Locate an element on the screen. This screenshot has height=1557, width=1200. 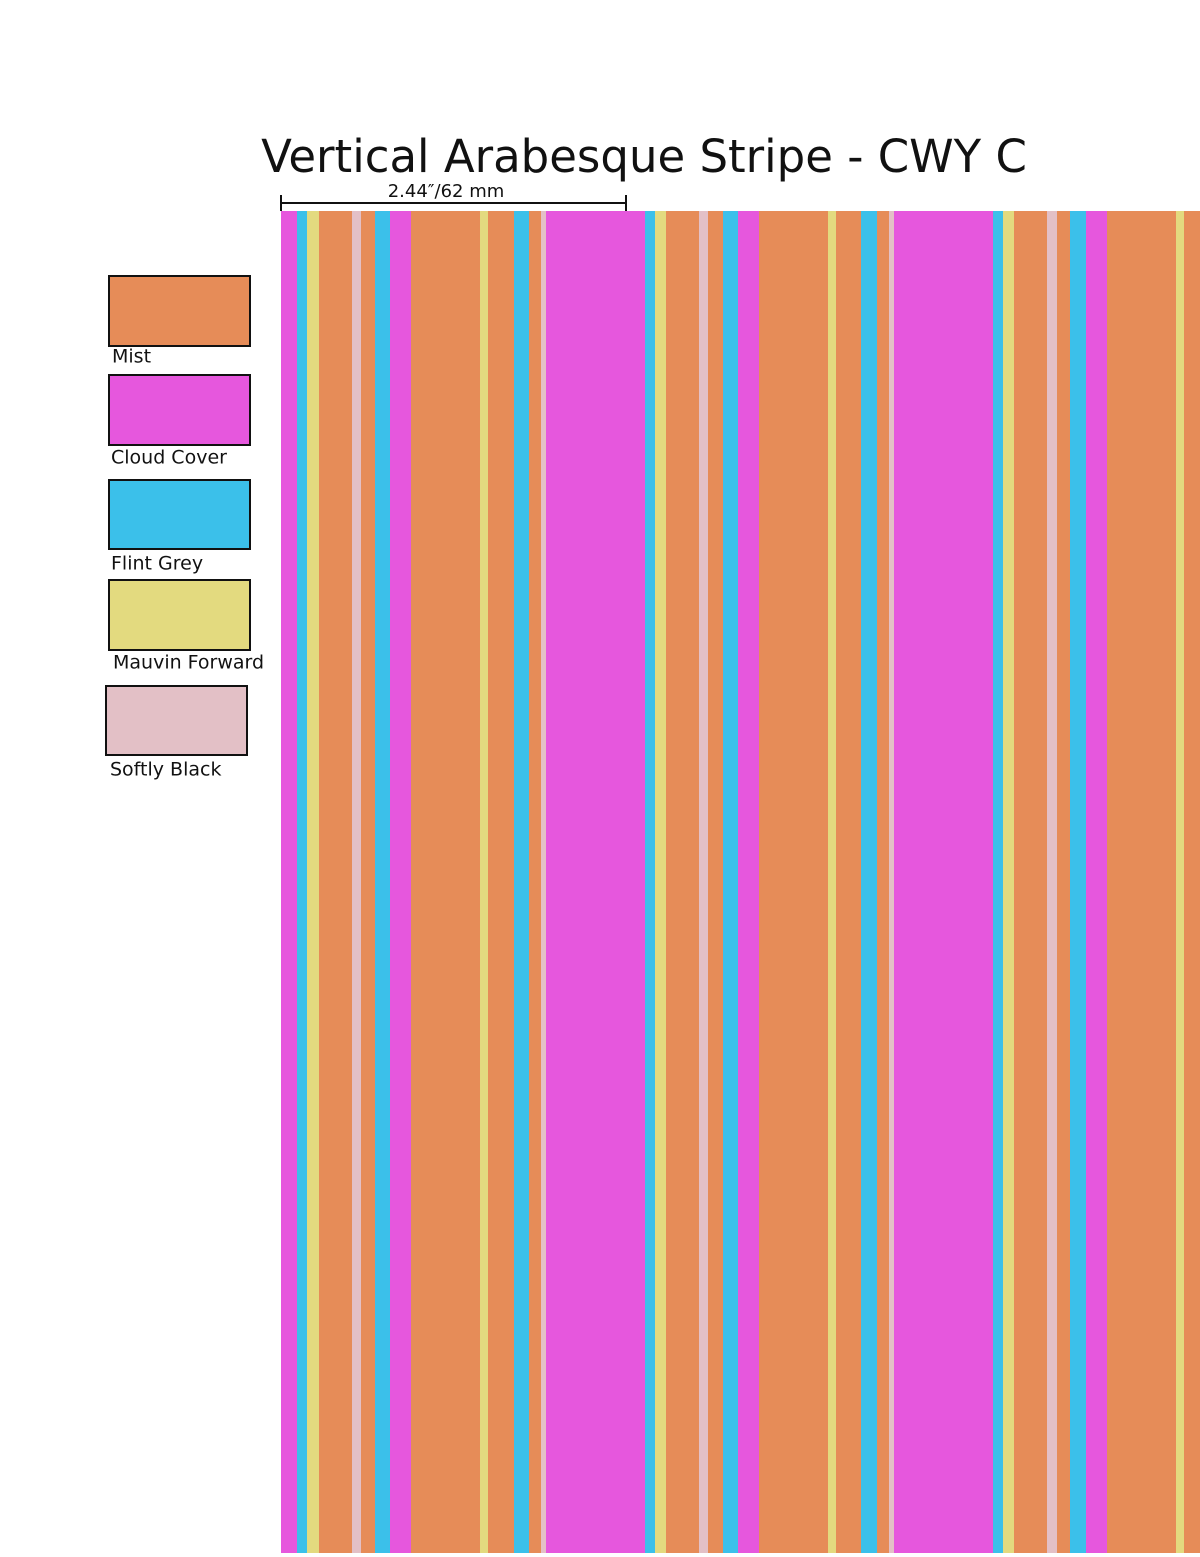
swatch-label: Flint Grey is located at coordinates (157, 564).